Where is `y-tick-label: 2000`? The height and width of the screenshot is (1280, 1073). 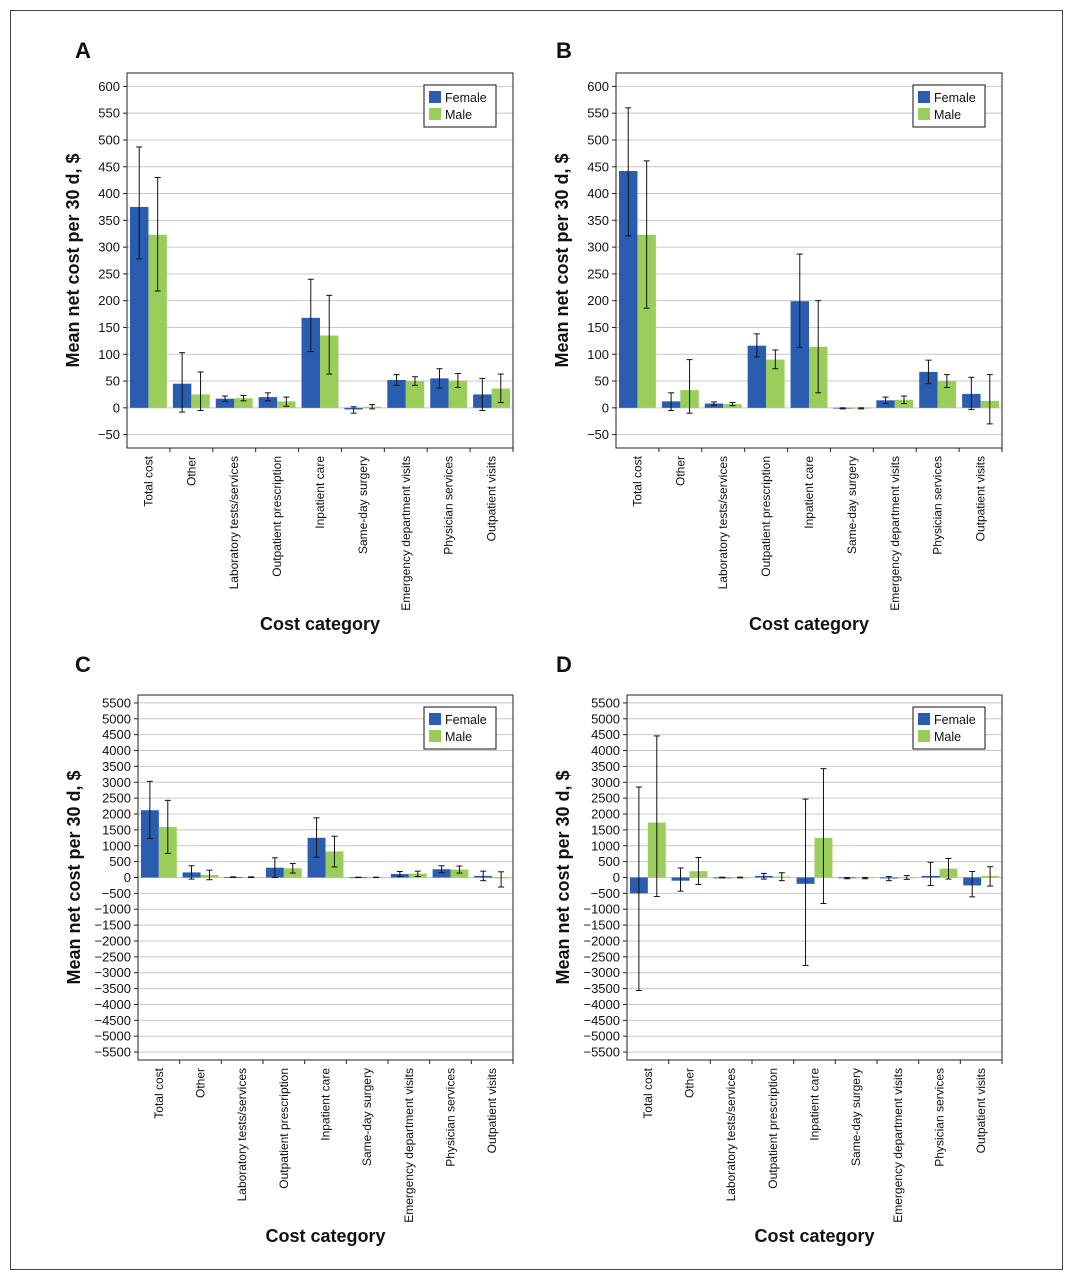 y-tick-label: 2000 is located at coordinates (605, 814).